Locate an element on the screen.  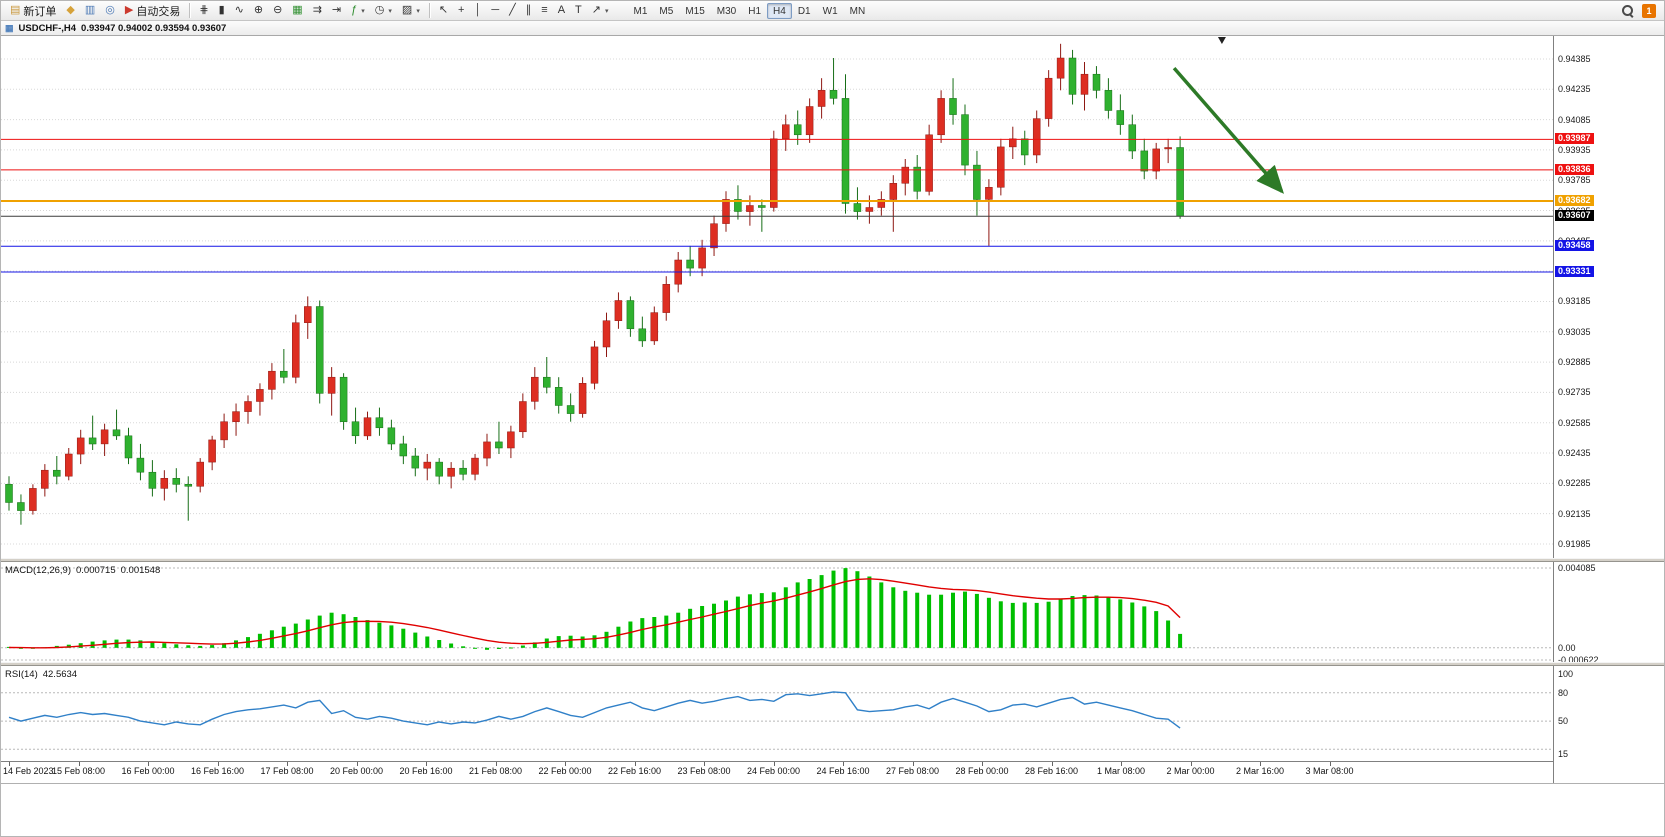
time-axis-label: 17 Feb 08:00 is located at coordinates (287, 771).